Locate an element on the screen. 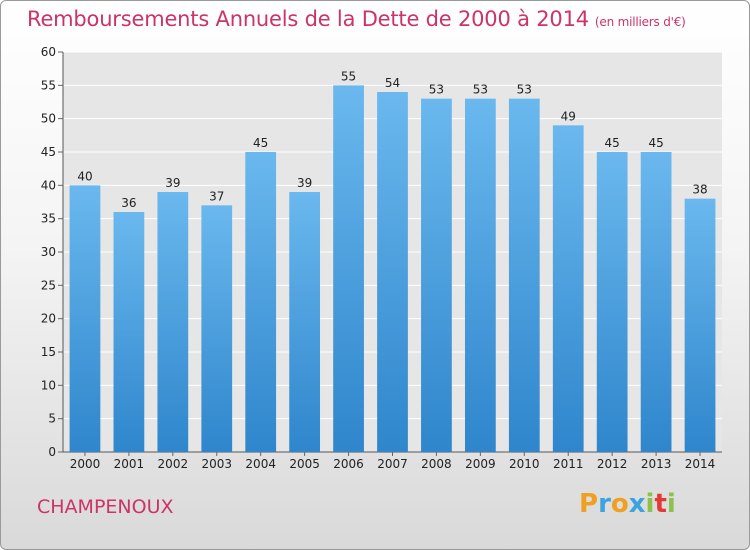 The width and height of the screenshot is (750, 550). y-tick-label: 25 is located at coordinates (48, 285).